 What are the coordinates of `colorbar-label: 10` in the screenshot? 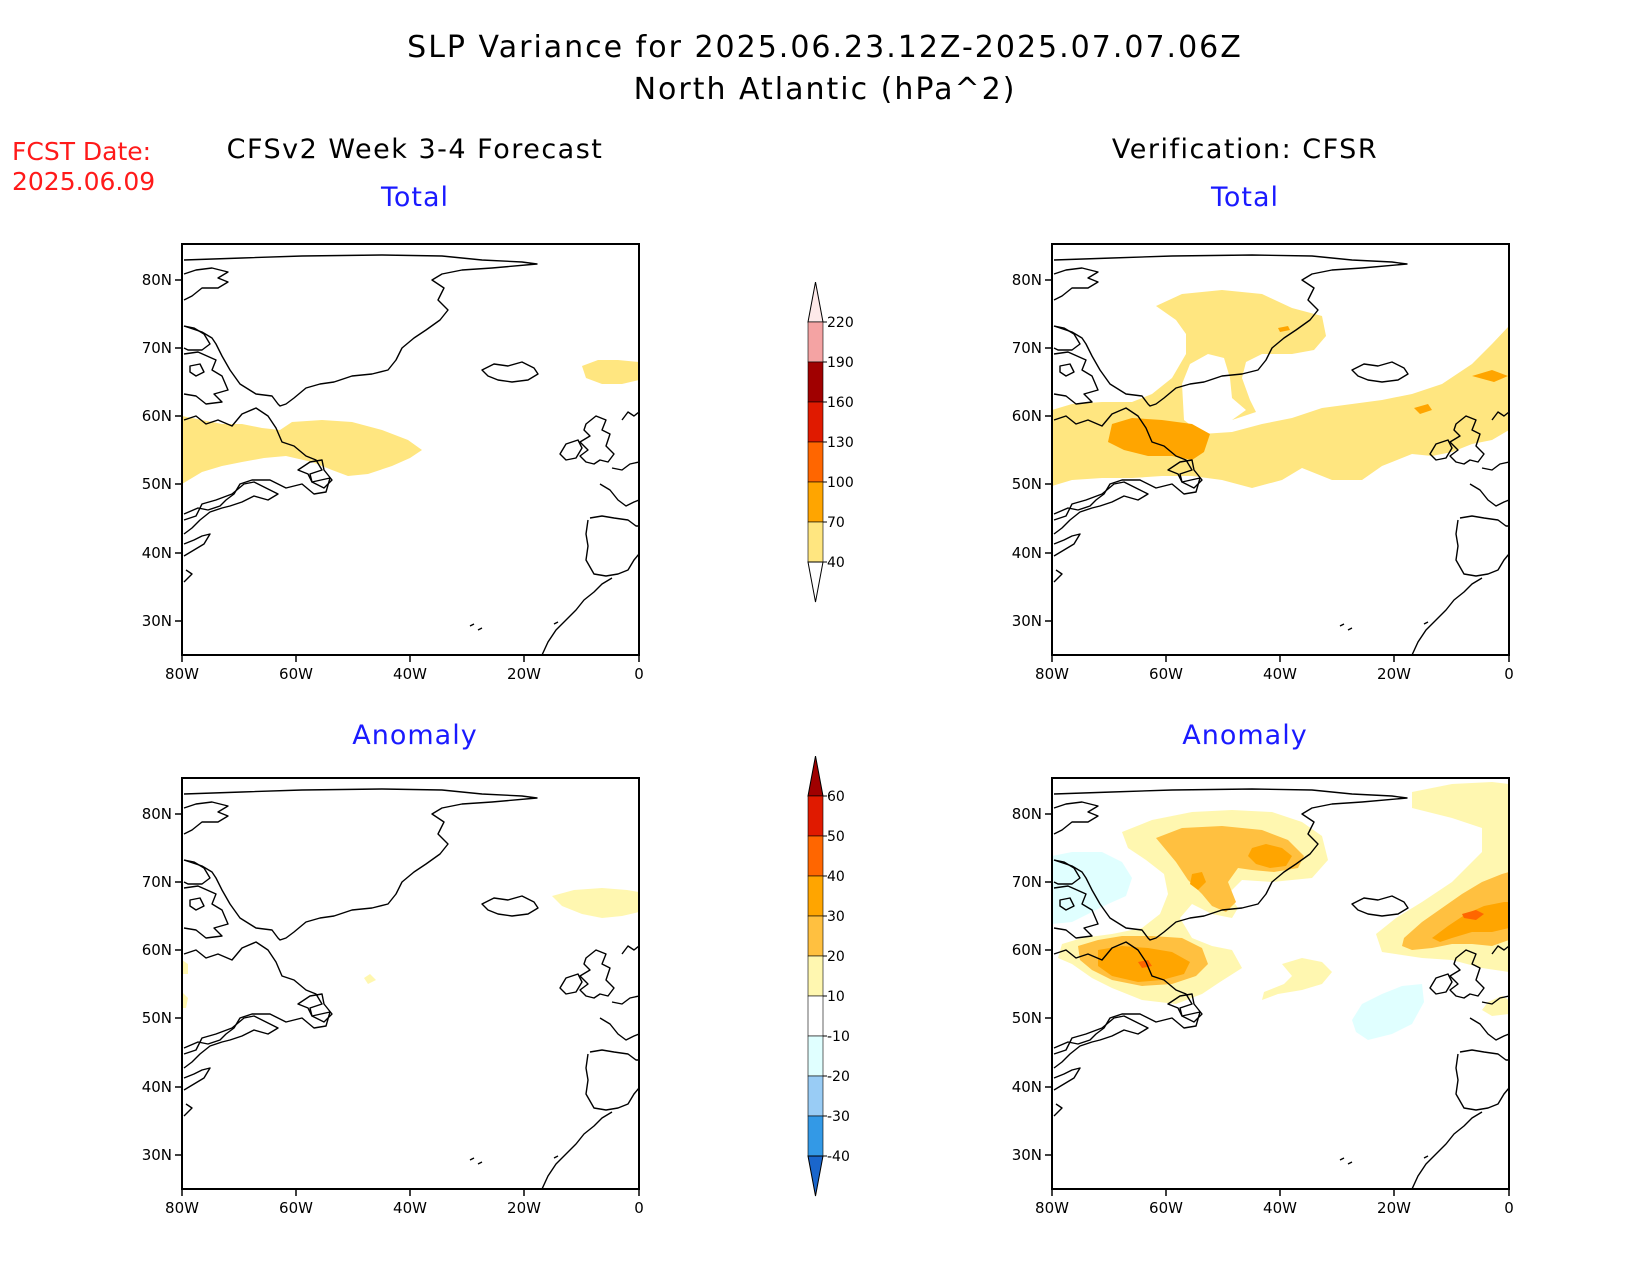 It's located at (836, 997).